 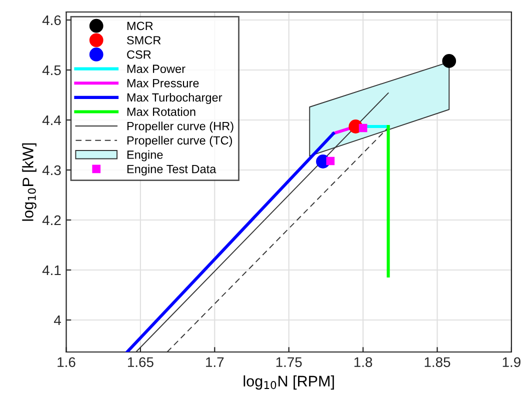 What do you see at coordinates (29, 182) in the screenshot?
I see `y-axis-title: log$_{10}$P [kW]` at bounding box center [29, 182].